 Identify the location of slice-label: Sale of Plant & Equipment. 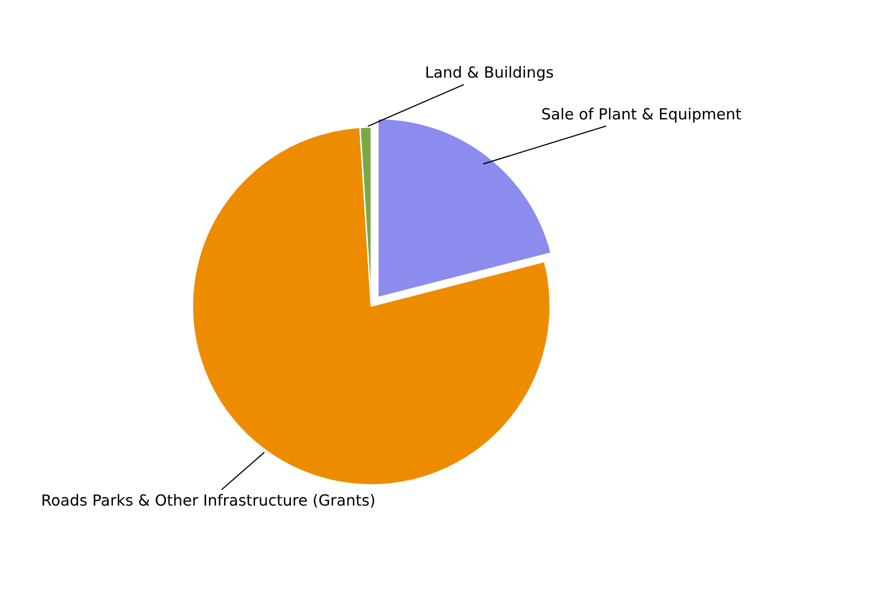
(642, 115).